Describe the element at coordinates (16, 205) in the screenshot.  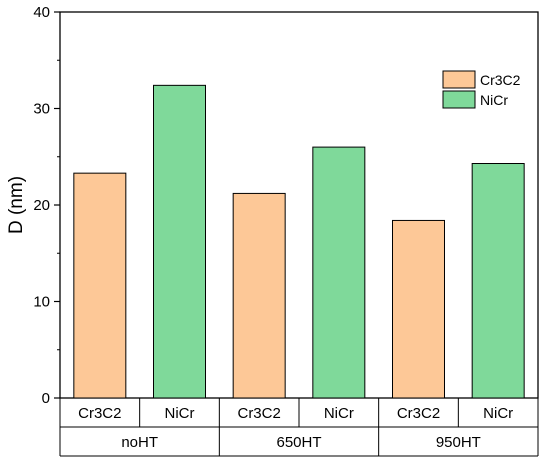
I see `y-axis-title: D (nm)` at that location.